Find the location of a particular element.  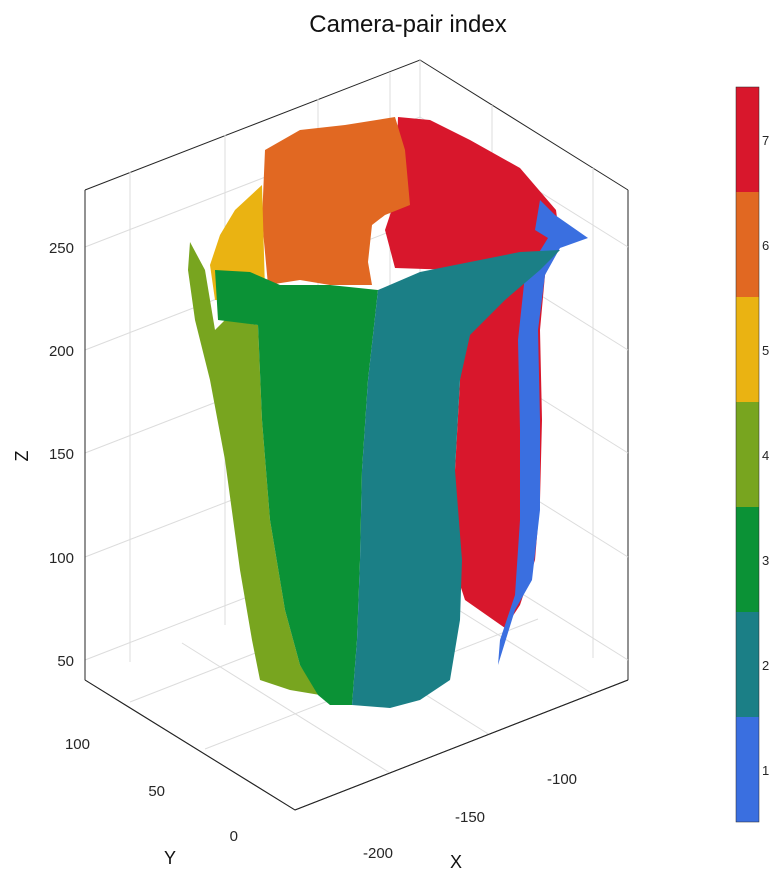

x-tick-labels: -100 -150 -200 is located at coordinates (470, 816).